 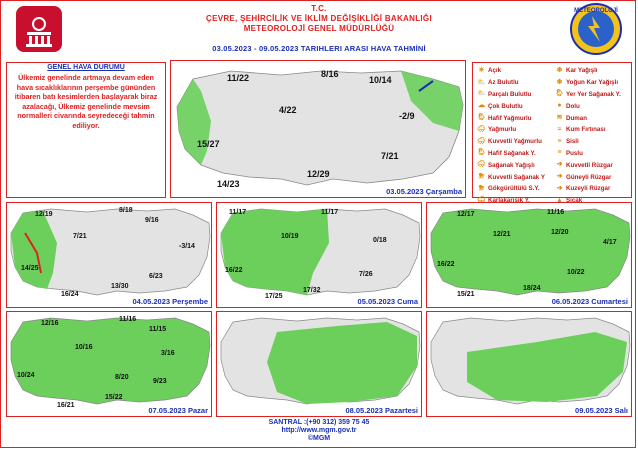 What do you see at coordinates (424, 191) in the screenshot?
I see `day-label: 03.05.2023 Çarşamba` at bounding box center [424, 191].